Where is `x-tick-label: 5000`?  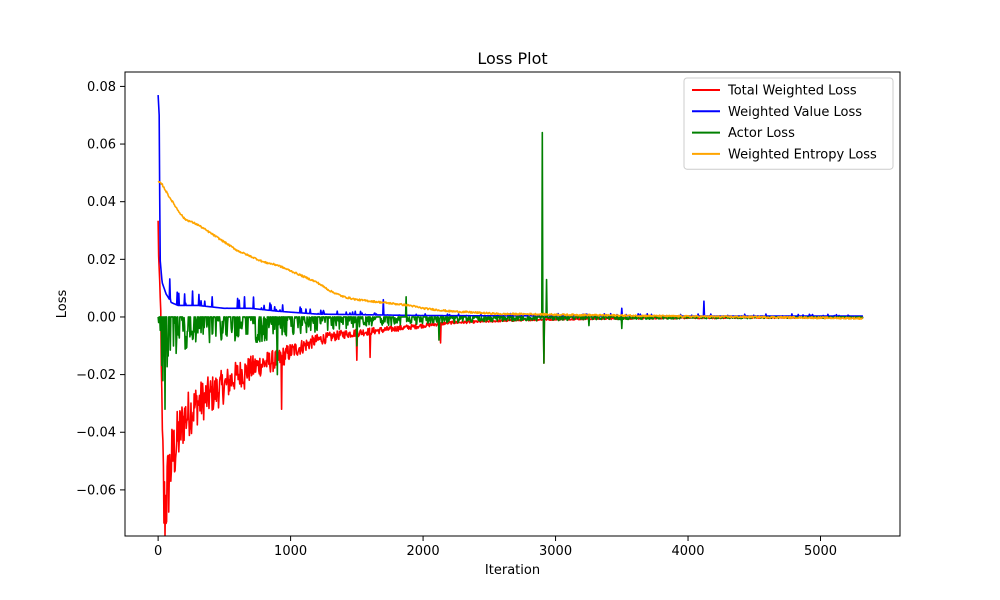
x-tick-label: 5000 is located at coordinates (820, 551).